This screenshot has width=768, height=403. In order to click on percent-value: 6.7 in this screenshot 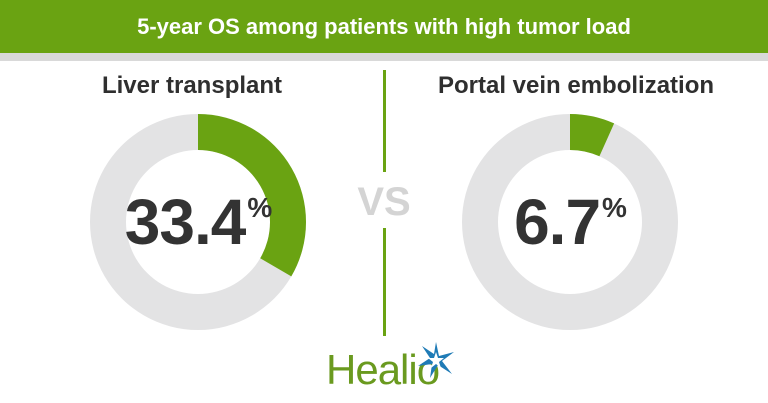, I will do `click(557, 222)`.